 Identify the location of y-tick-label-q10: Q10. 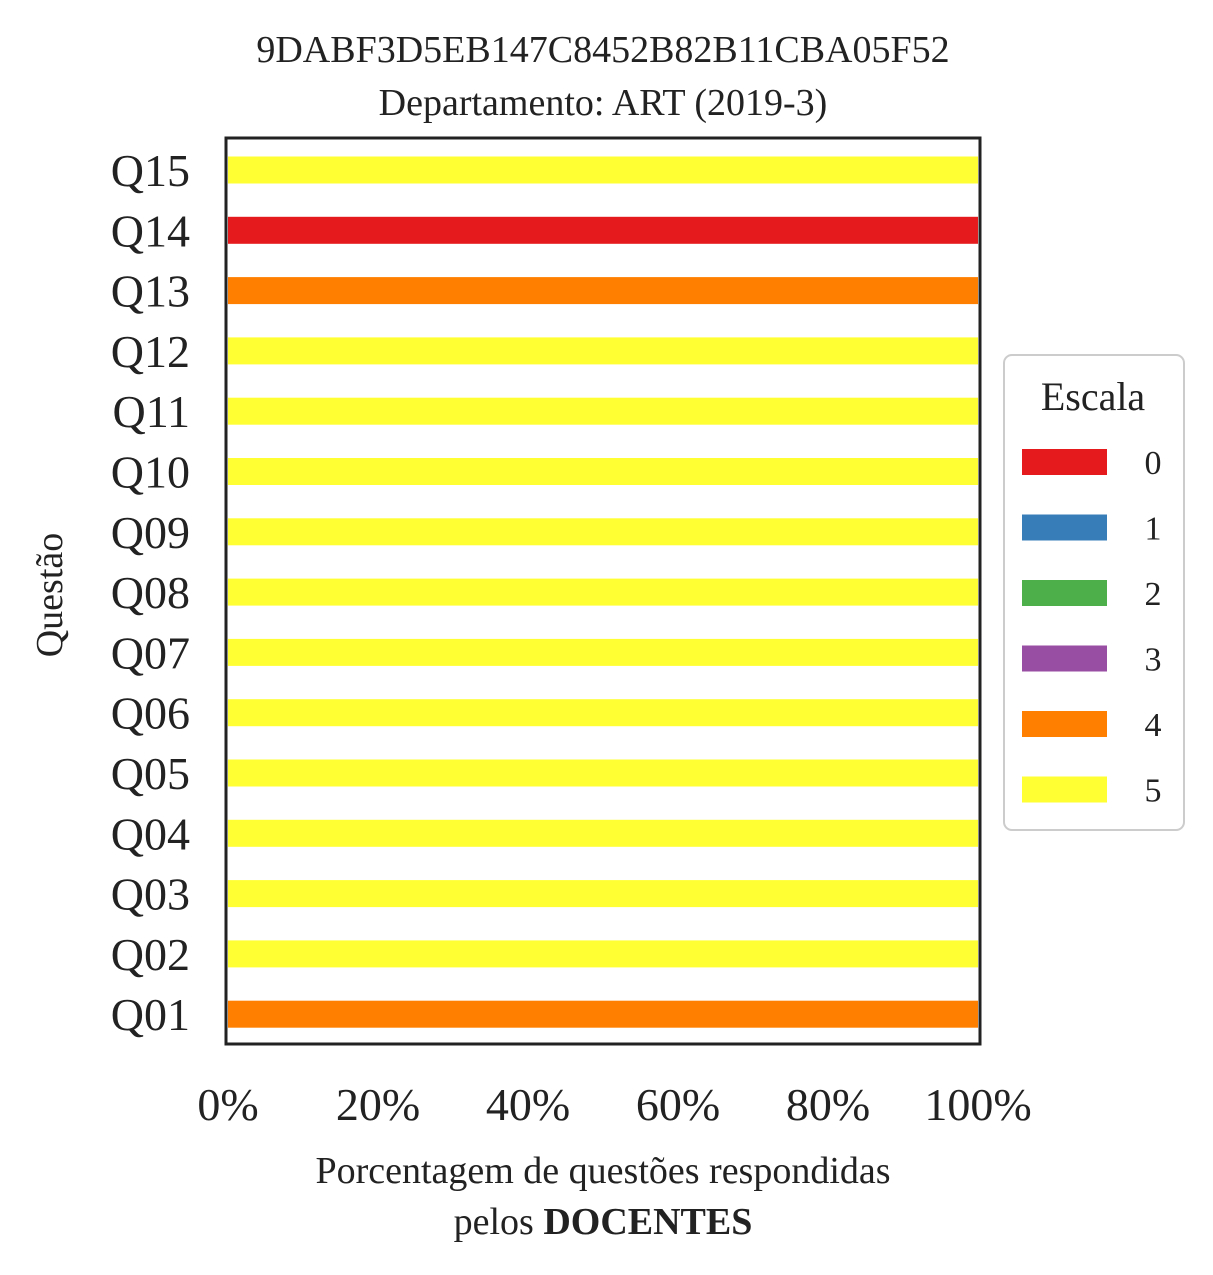
(150, 472).